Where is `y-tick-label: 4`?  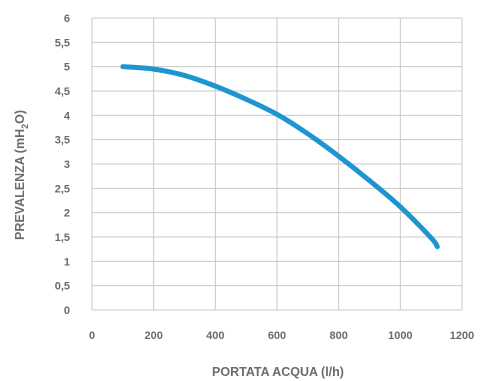
y-tick-label: 4 is located at coordinates (67, 116).